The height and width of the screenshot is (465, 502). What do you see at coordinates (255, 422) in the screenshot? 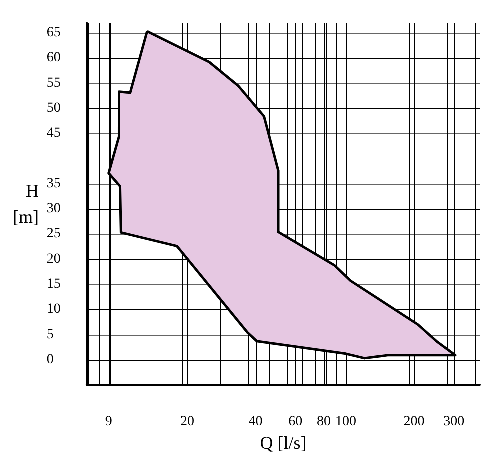
I see `x-tick-label: 40` at bounding box center [255, 422].